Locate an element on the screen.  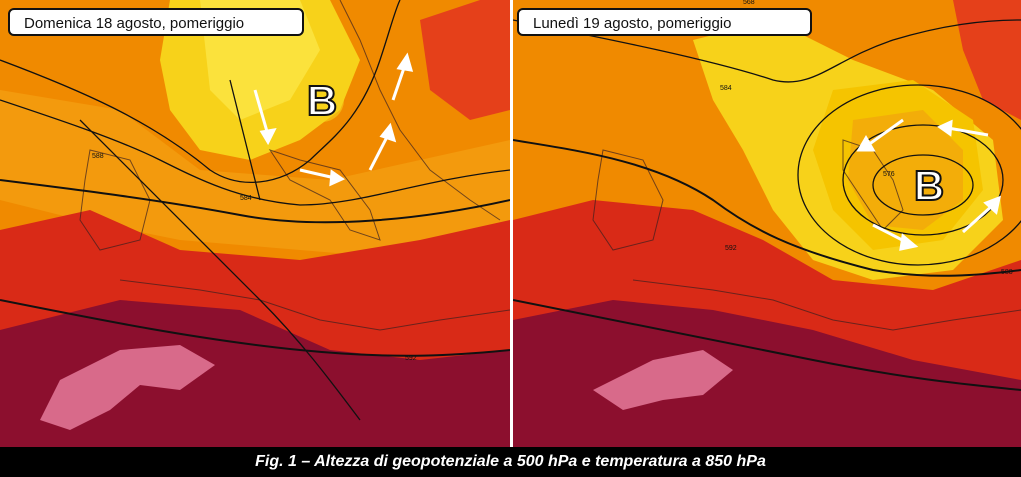
contour-label: 568 is located at coordinates (749, 3).